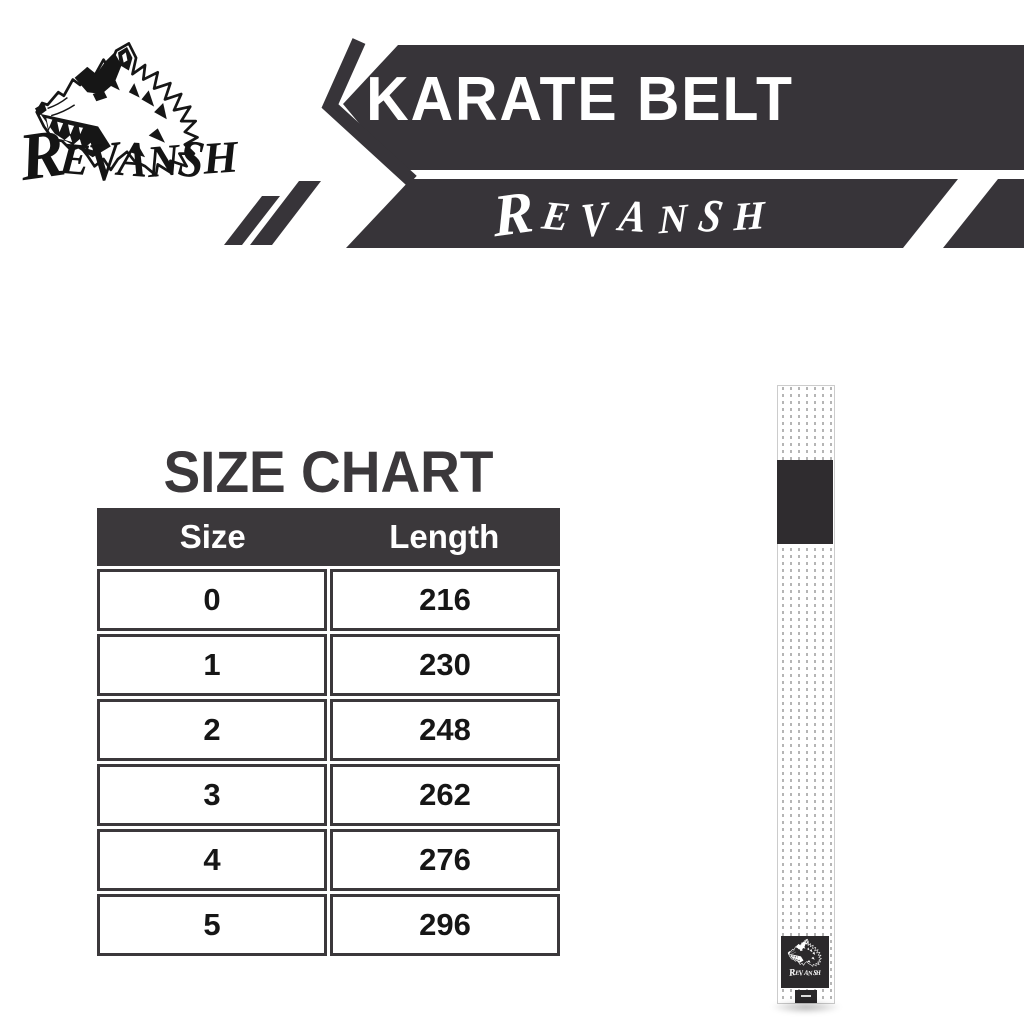  Describe the element at coordinates (212, 665) in the screenshot. I see `cell-size: 1` at that location.